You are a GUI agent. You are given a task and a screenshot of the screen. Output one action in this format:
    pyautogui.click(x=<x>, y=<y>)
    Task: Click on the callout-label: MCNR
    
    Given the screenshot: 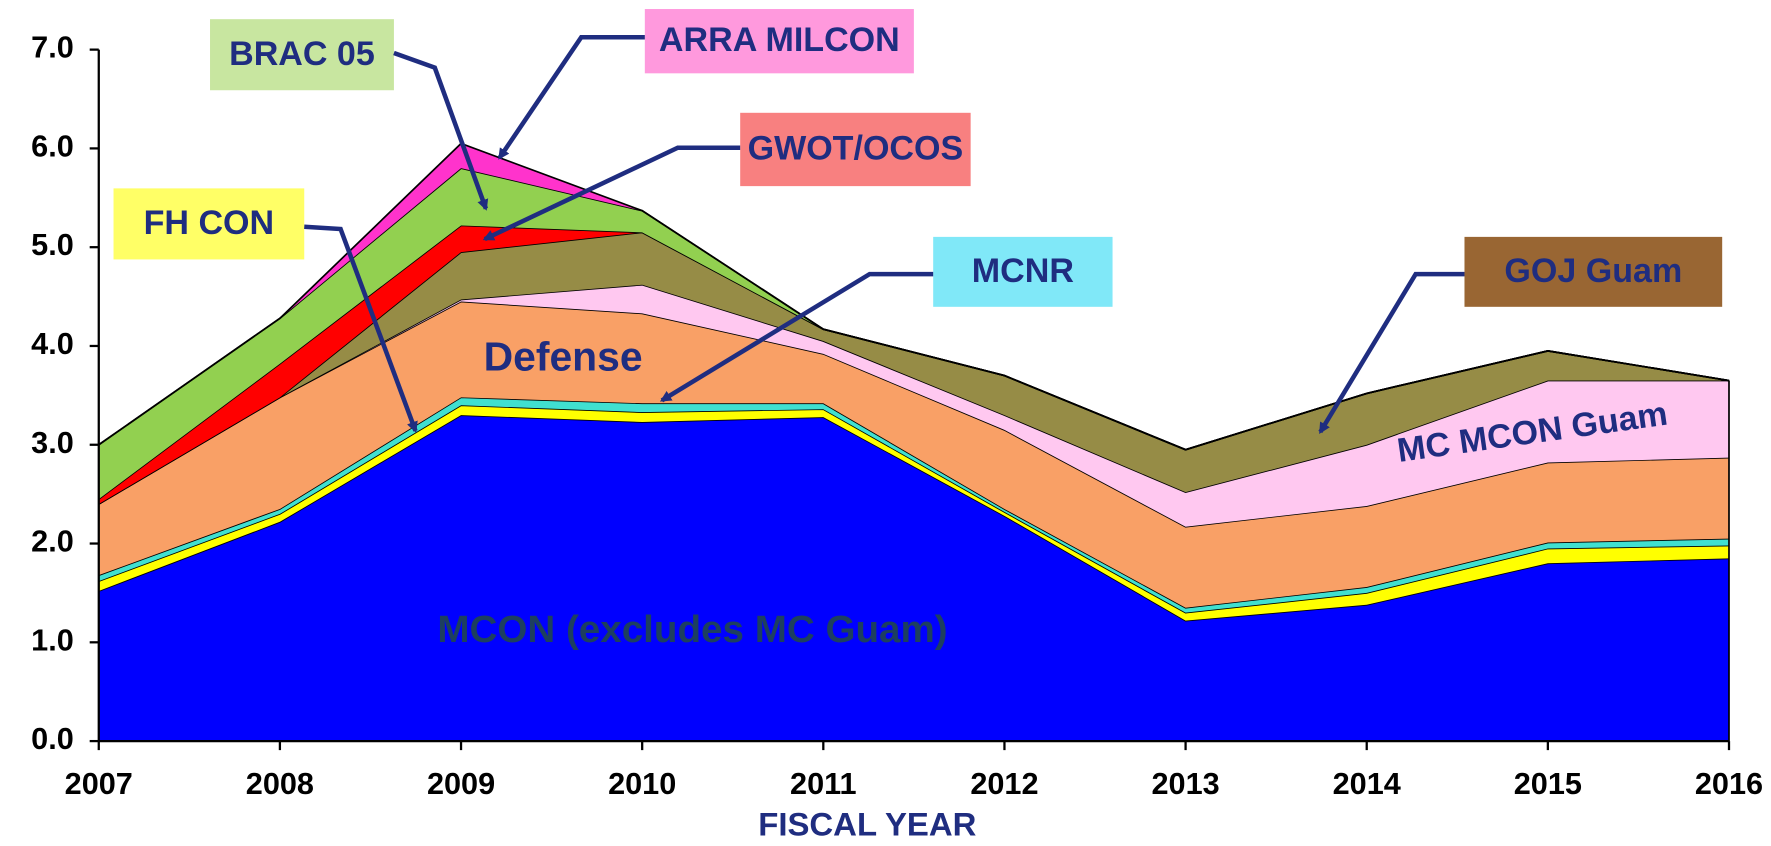 What is the action you would take?
    pyautogui.click(x=1023, y=271)
    